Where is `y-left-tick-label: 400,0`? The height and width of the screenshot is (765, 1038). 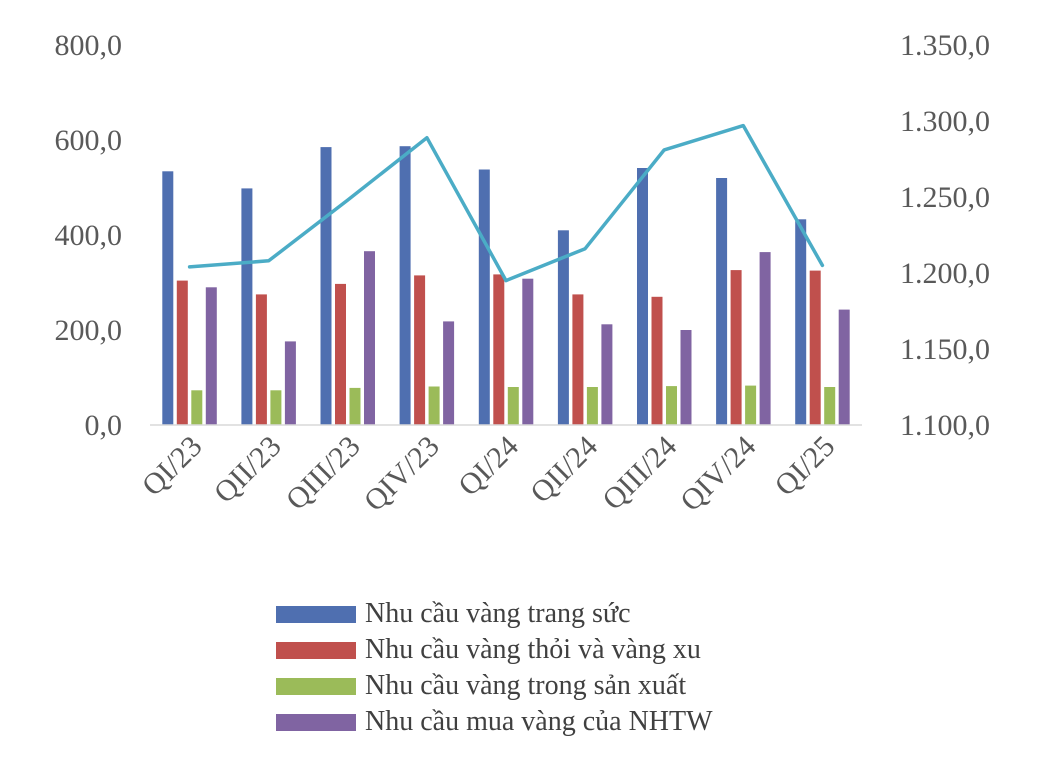
y-left-tick-label: 400,0 is located at coordinates (89, 235).